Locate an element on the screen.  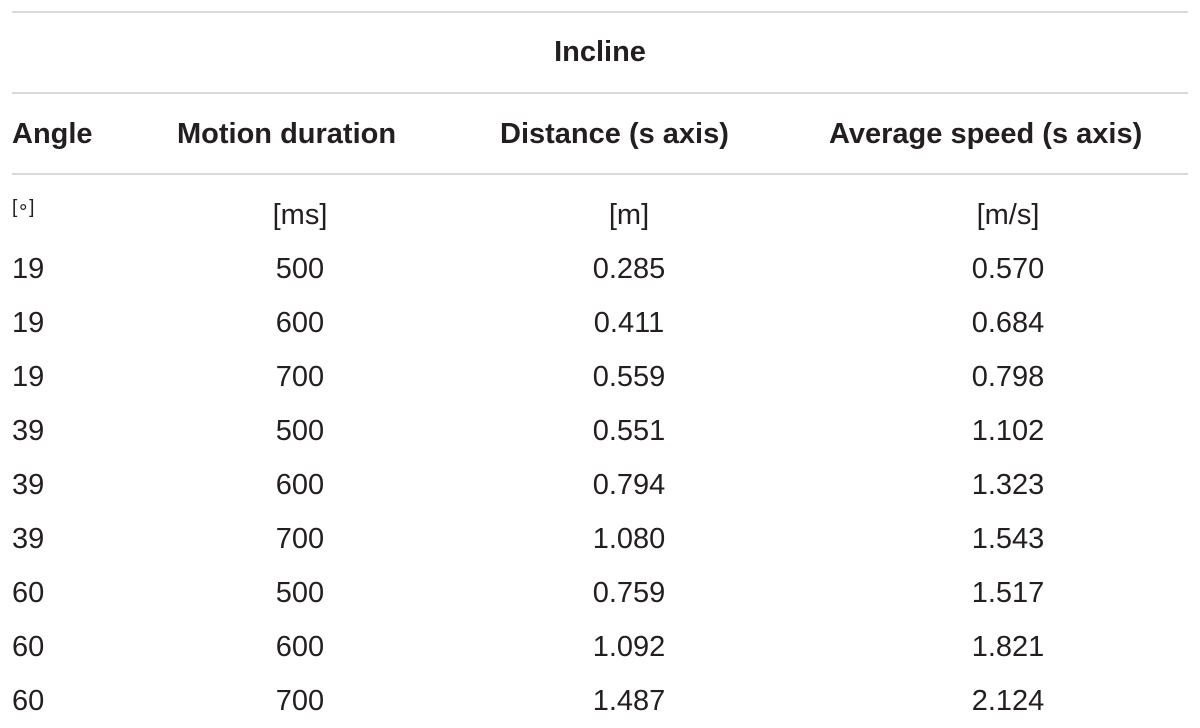
table-row: 60 600 1.092 1.821 is located at coordinates (600, 647).